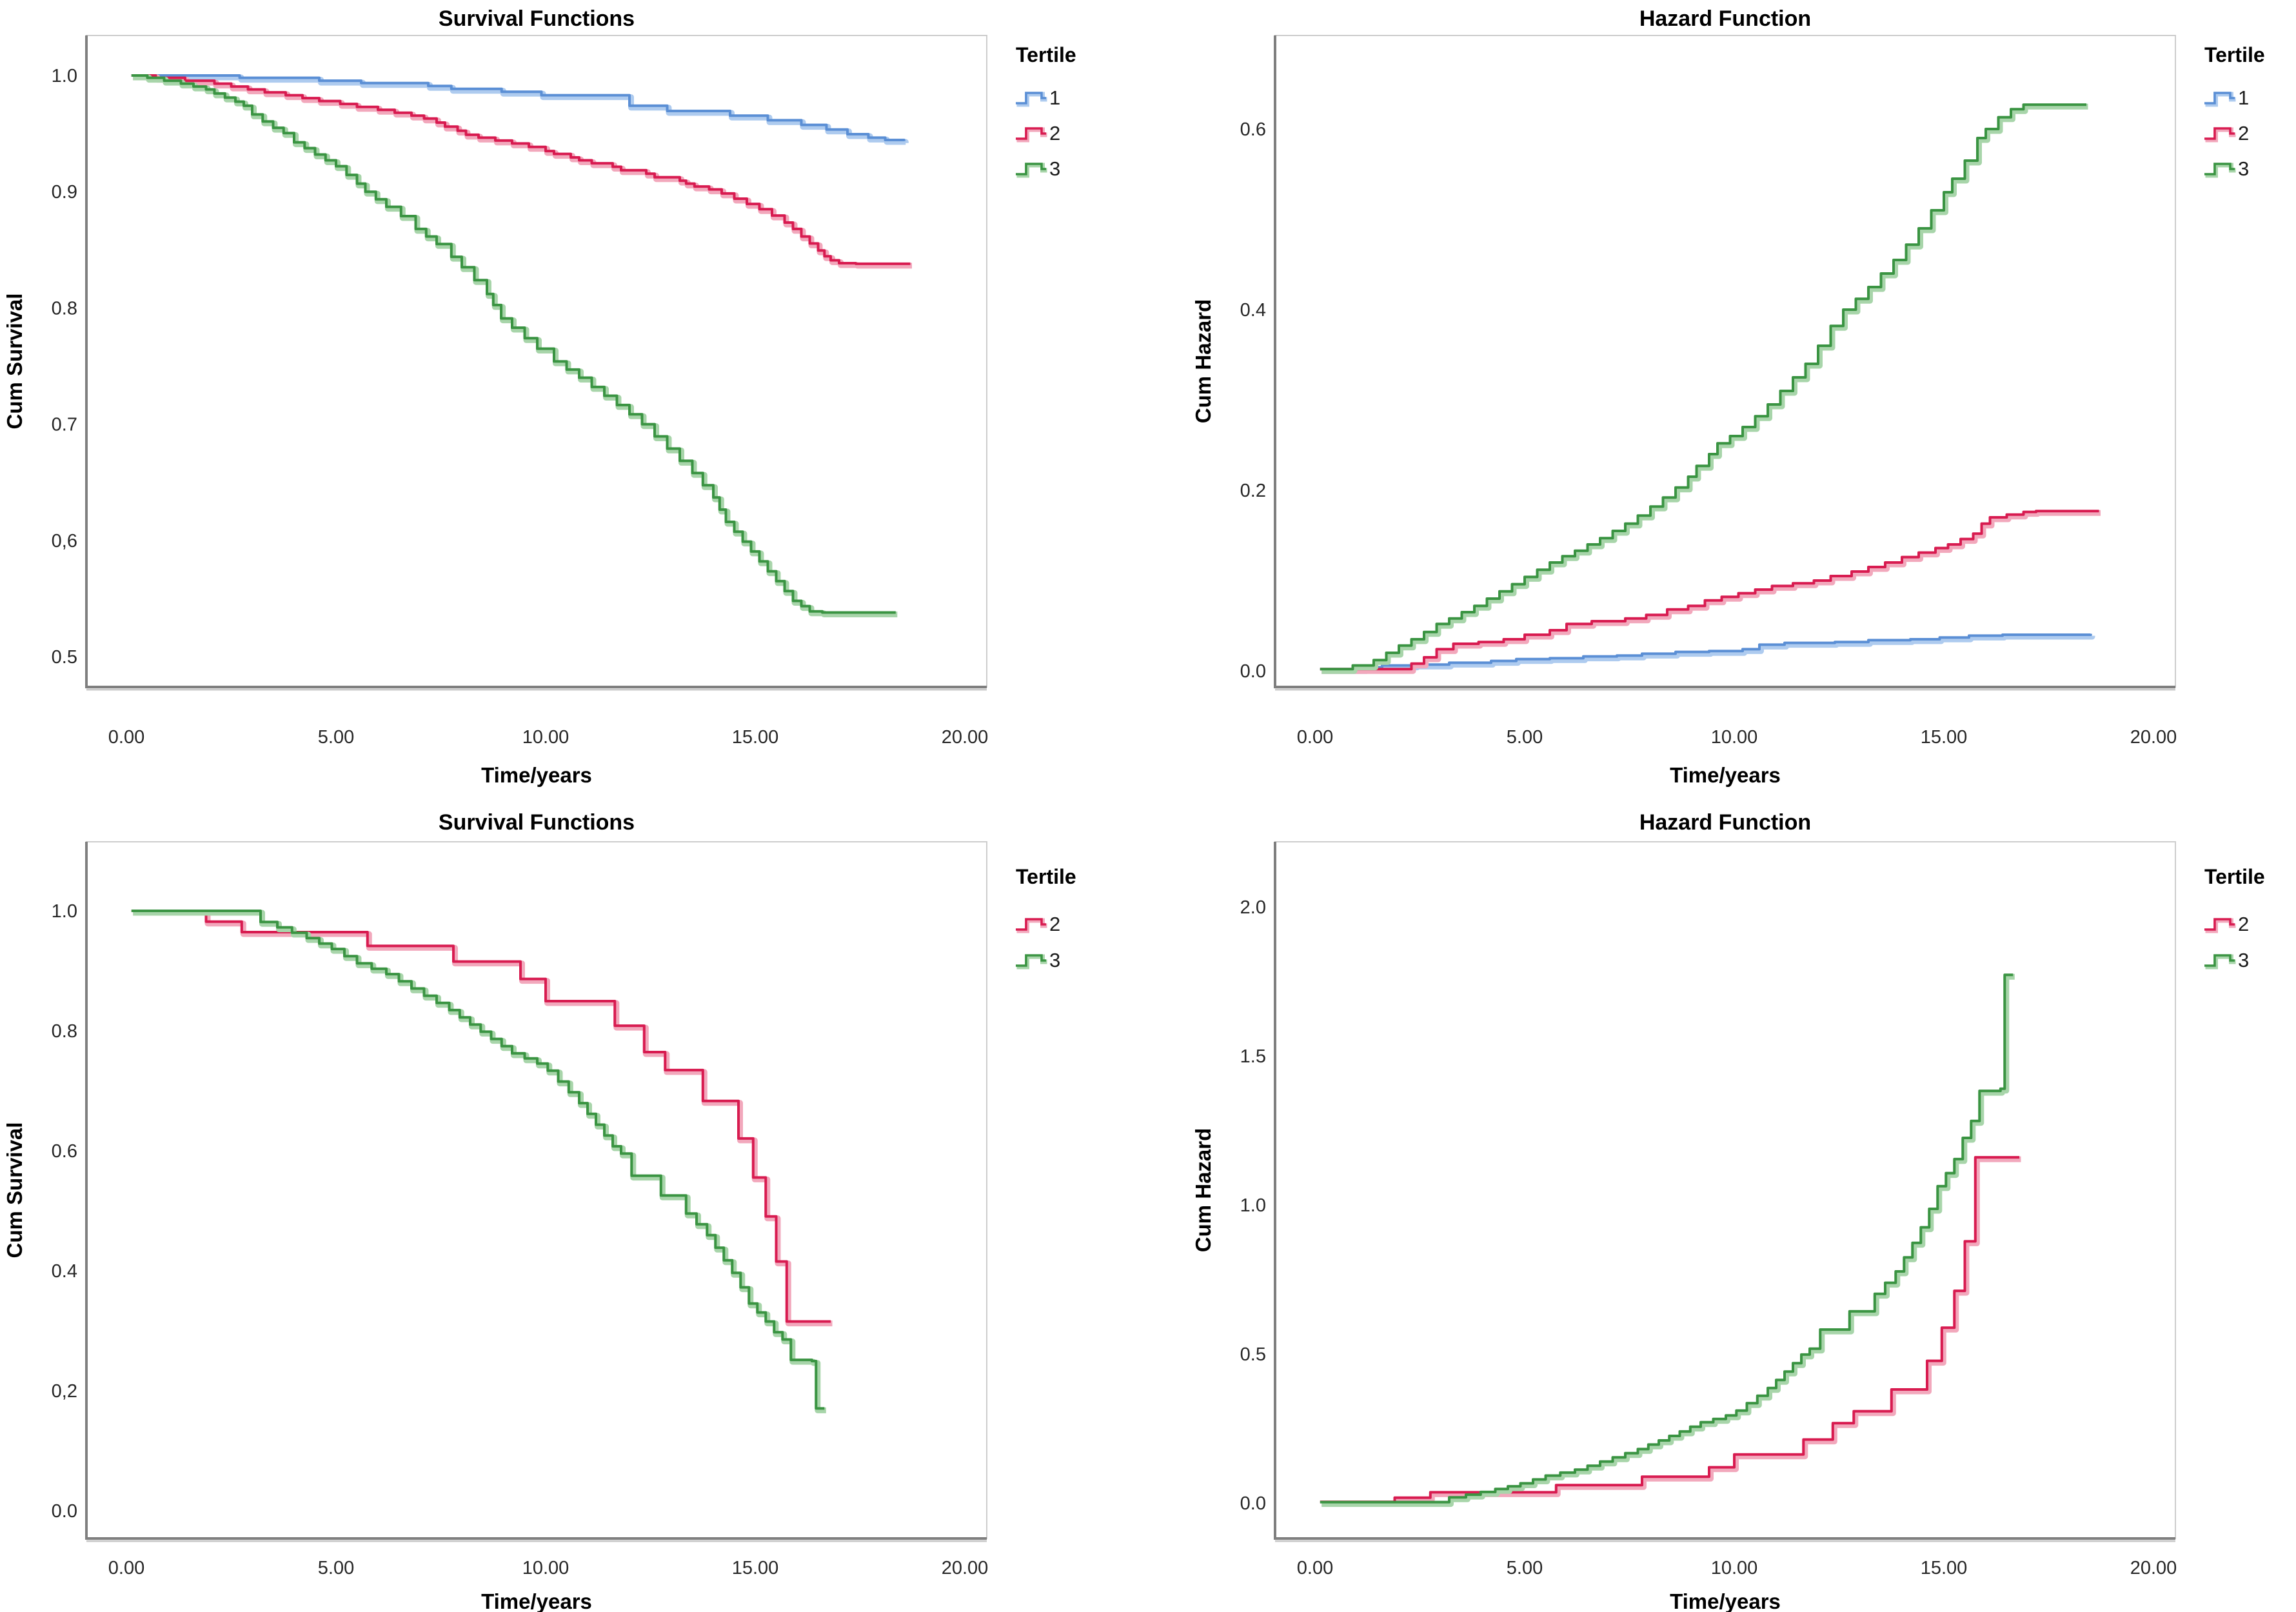 Image resolution: width=2296 pixels, height=1612 pixels. Describe the element at coordinates (64, 192) in the screenshot. I see `y-tick-label: 0.9` at that location.